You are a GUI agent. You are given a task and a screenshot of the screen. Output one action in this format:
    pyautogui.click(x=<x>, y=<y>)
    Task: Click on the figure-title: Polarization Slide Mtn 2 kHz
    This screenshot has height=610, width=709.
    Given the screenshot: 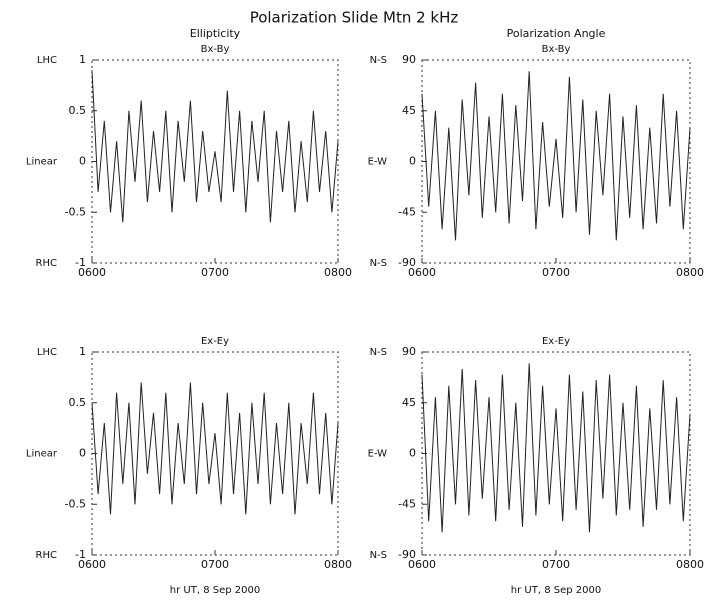 What is the action you would take?
    pyautogui.click(x=354, y=18)
    